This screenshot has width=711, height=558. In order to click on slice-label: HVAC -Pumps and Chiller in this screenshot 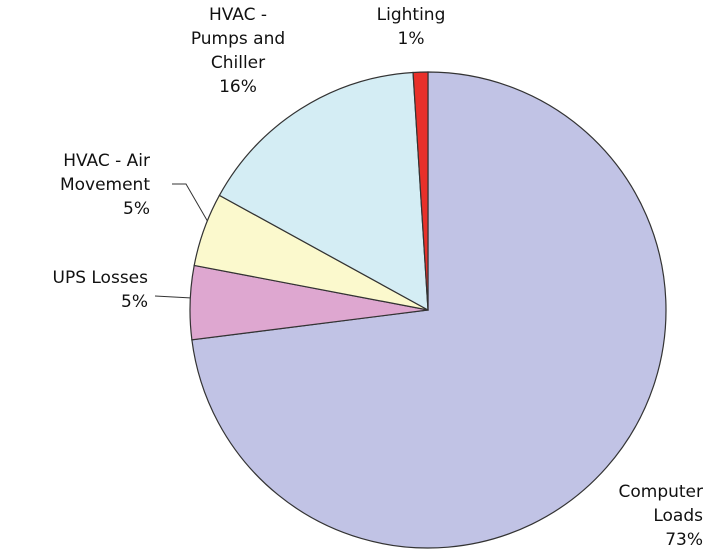, I will do `click(238, 39)`.